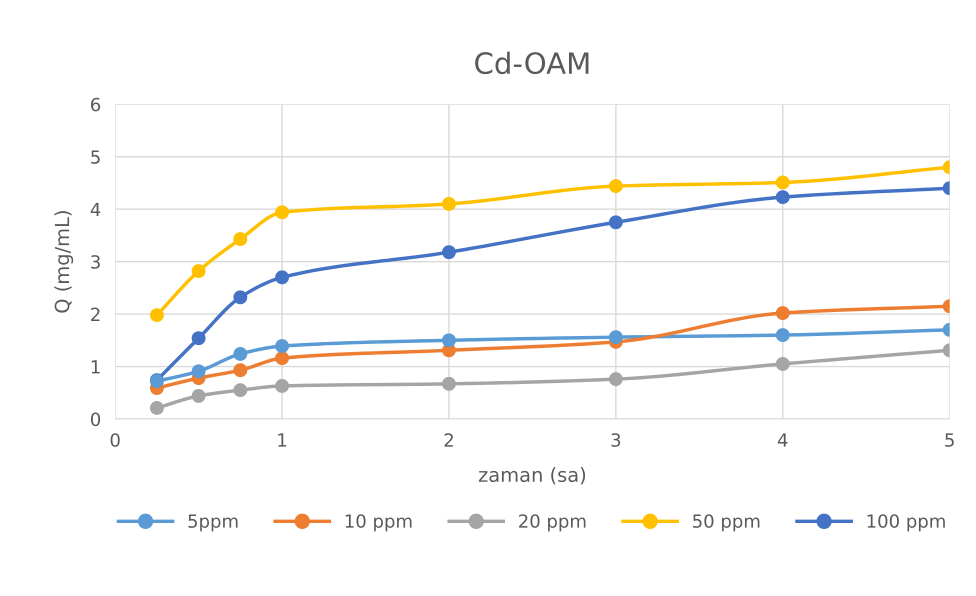 This screenshot has width=976, height=596. I want to click on legend-label: 5ppm, so click(213, 523).